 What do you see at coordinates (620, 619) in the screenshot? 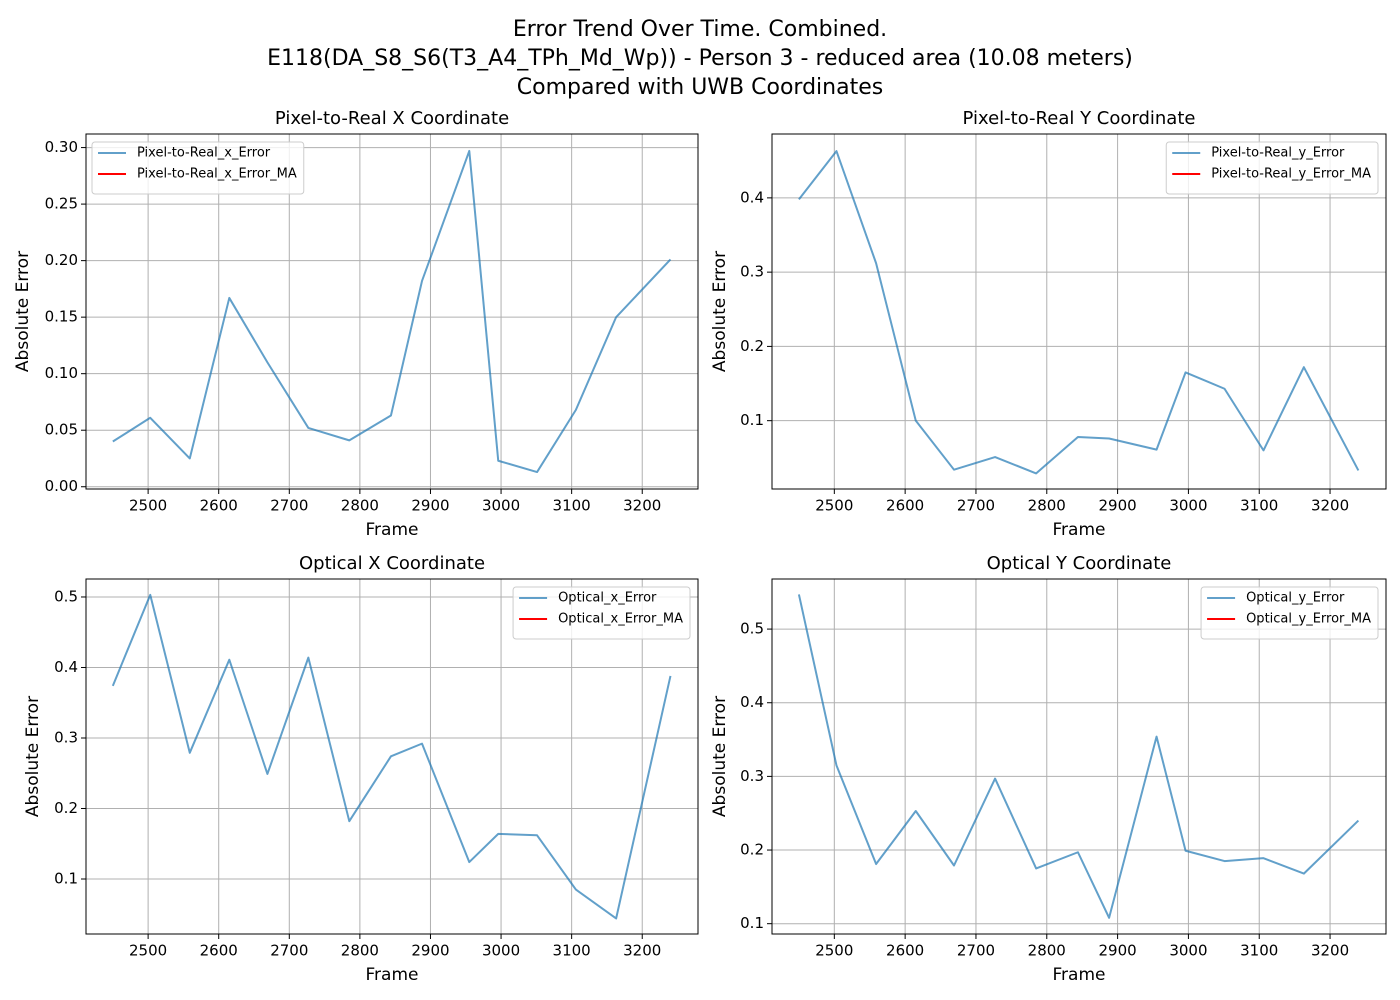
I see `legend-label: Optical_x_Error_MA` at bounding box center [620, 619].